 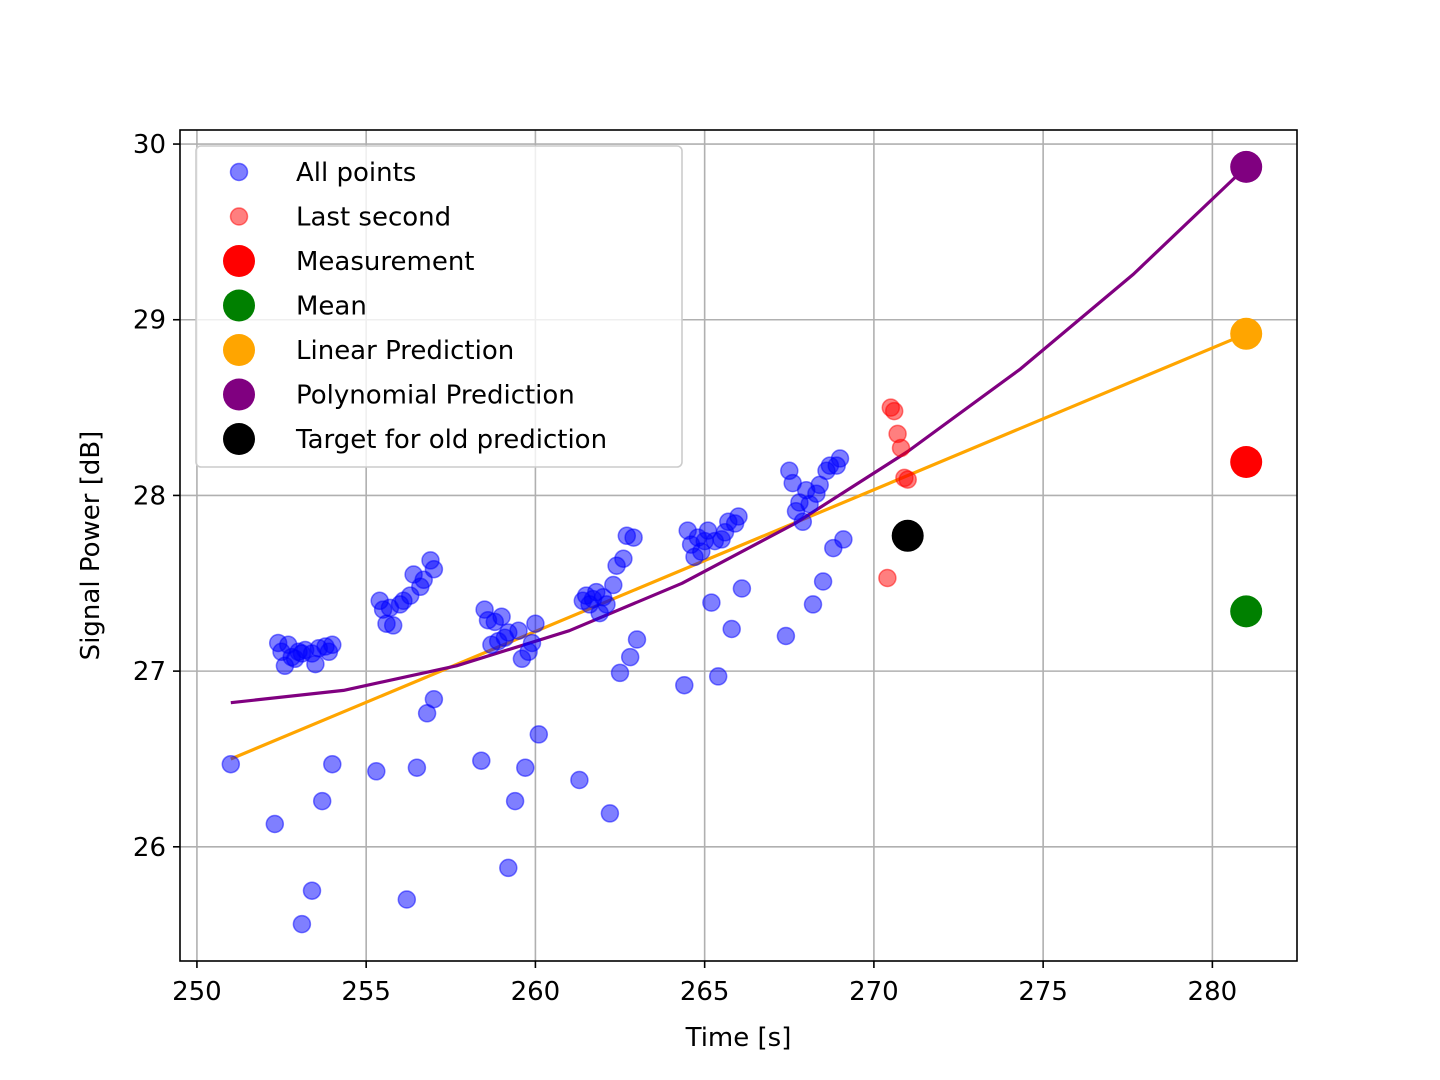 I want to click on linear-prediction-point, so click(x=1246, y=333).